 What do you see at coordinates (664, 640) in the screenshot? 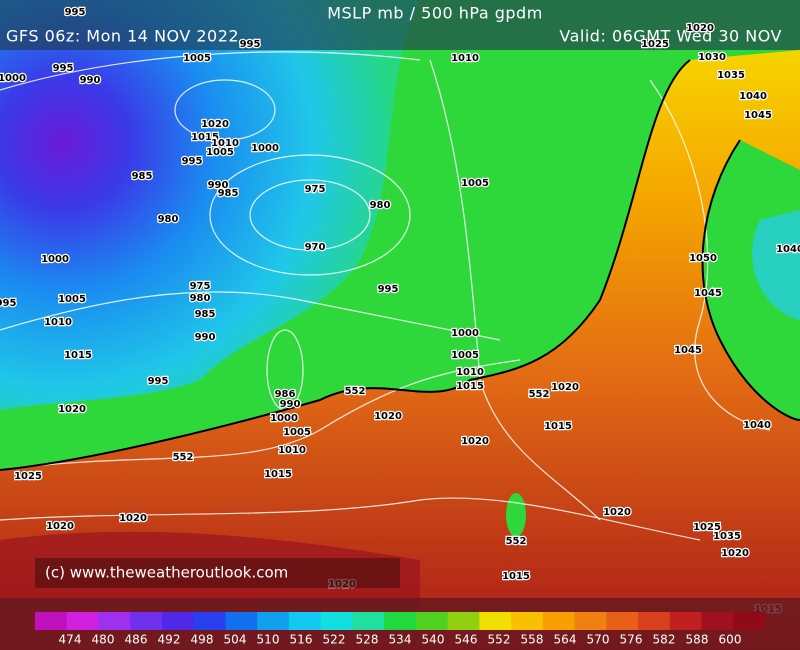
I see `colorbar-label: 582` at bounding box center [664, 640].